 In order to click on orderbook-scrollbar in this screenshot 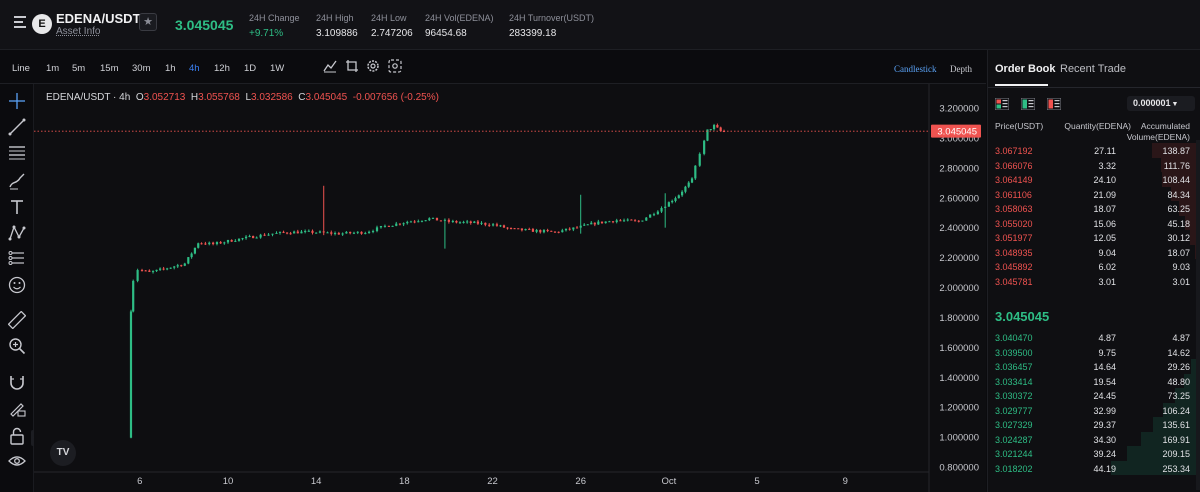, I will do `click(1198, 315)`.